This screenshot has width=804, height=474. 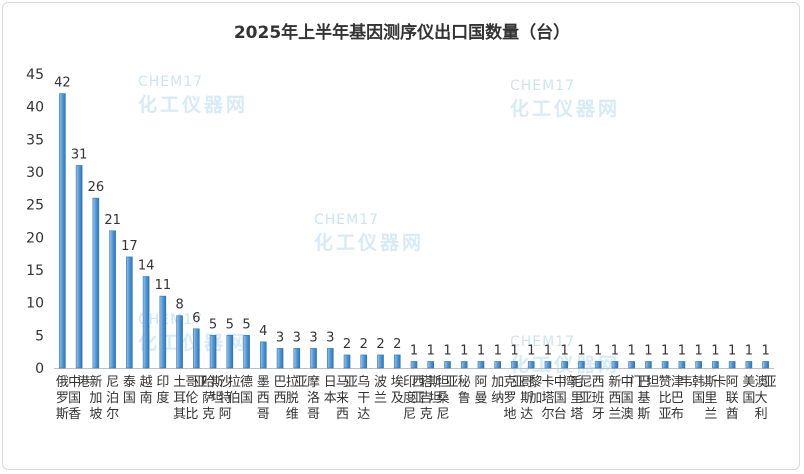 What do you see at coordinates (397, 390) in the screenshot?
I see `x-tick-label: 埃及` at bounding box center [397, 390].